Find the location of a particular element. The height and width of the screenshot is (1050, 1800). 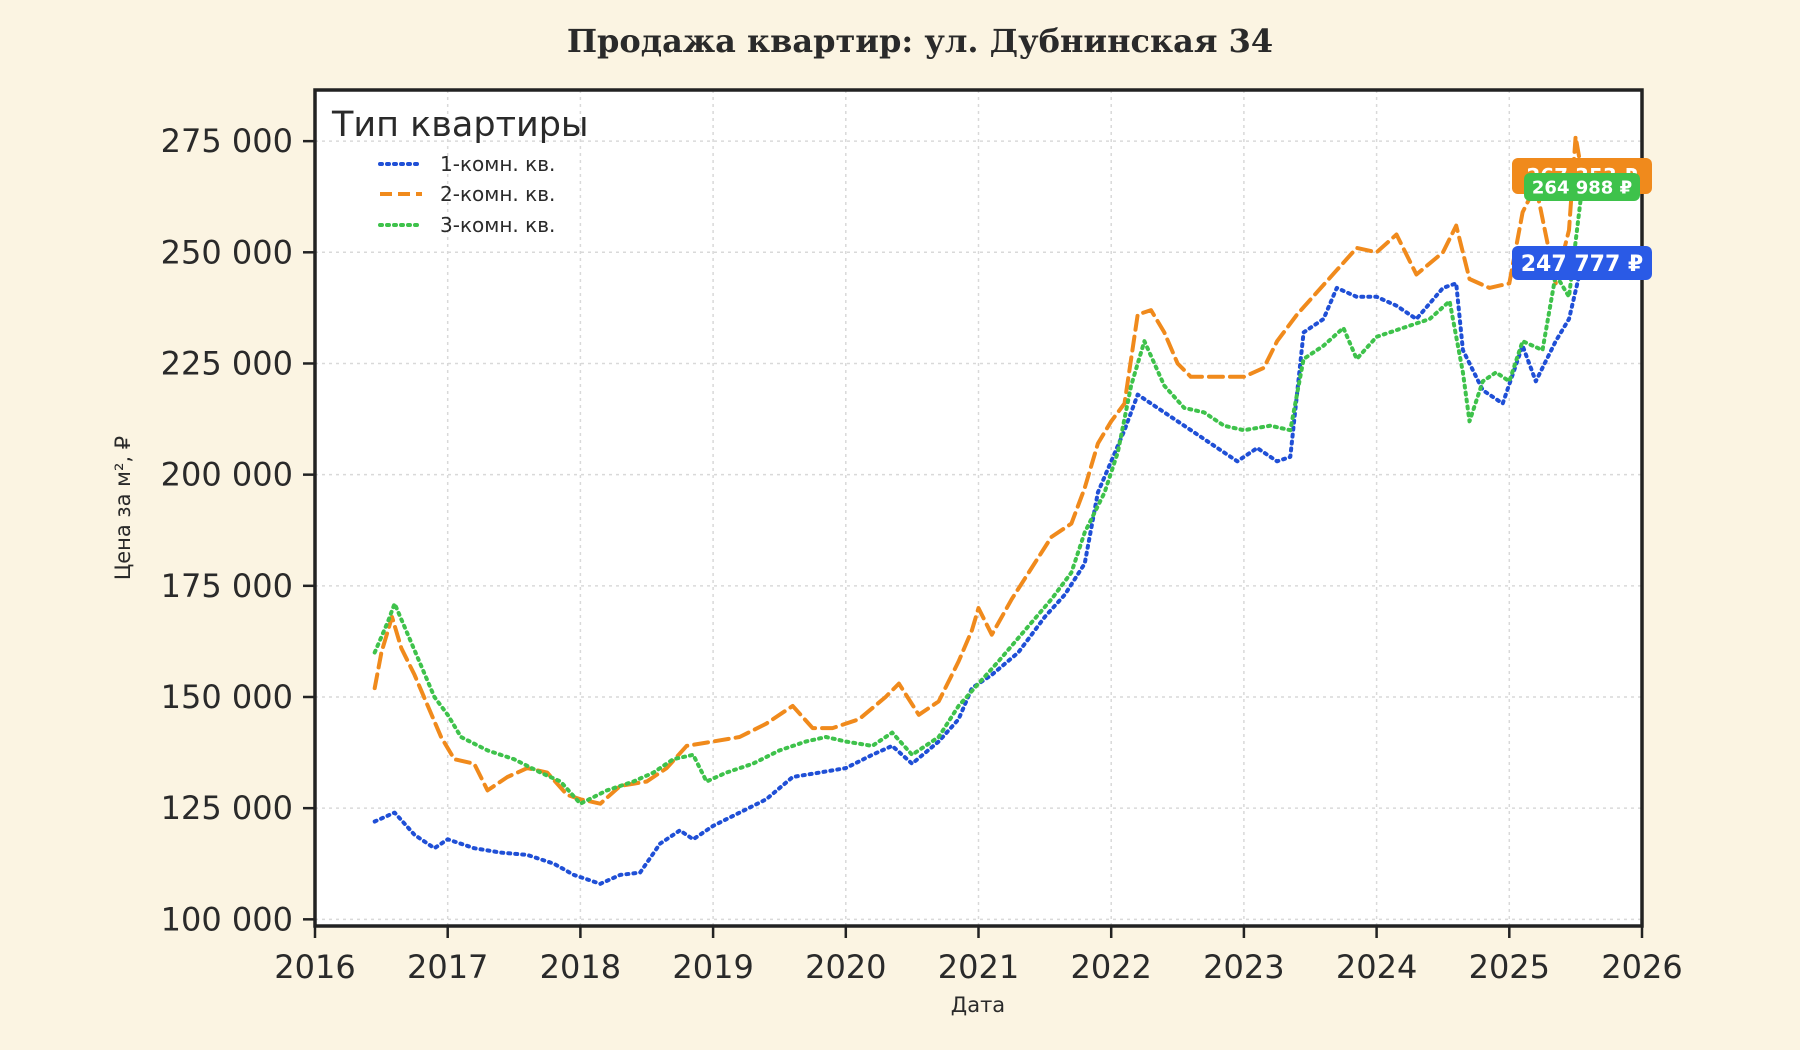

y-tick-label: 150 000 is located at coordinates (227, 697).